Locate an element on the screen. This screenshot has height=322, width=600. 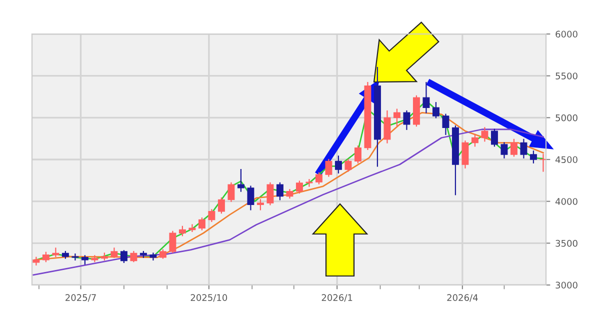
x-tick-label: 2025/7 is located at coordinates (81, 298).